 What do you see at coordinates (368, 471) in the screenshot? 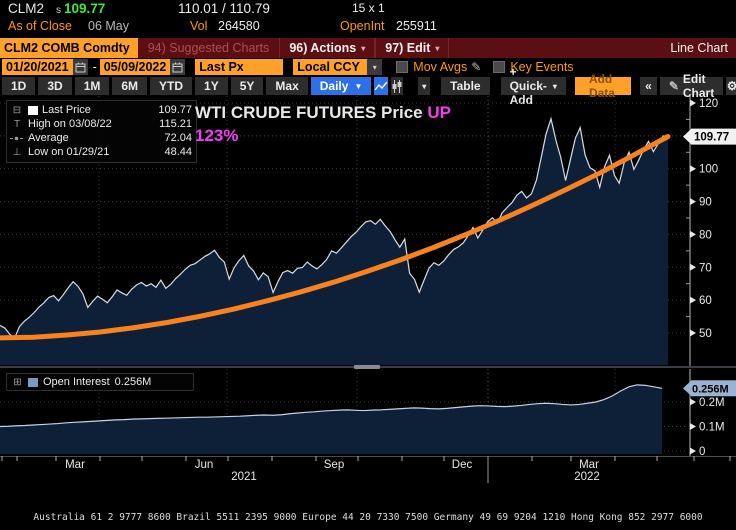
I see `time-axis: Mar Jun Sep Dec Mar 2021 2022` at bounding box center [368, 471].